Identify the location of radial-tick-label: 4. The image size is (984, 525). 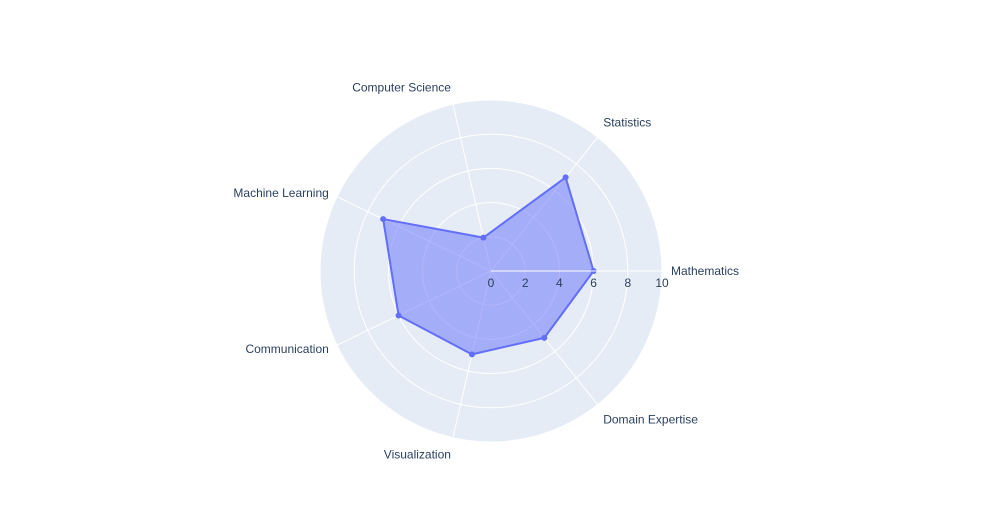
(559, 283).